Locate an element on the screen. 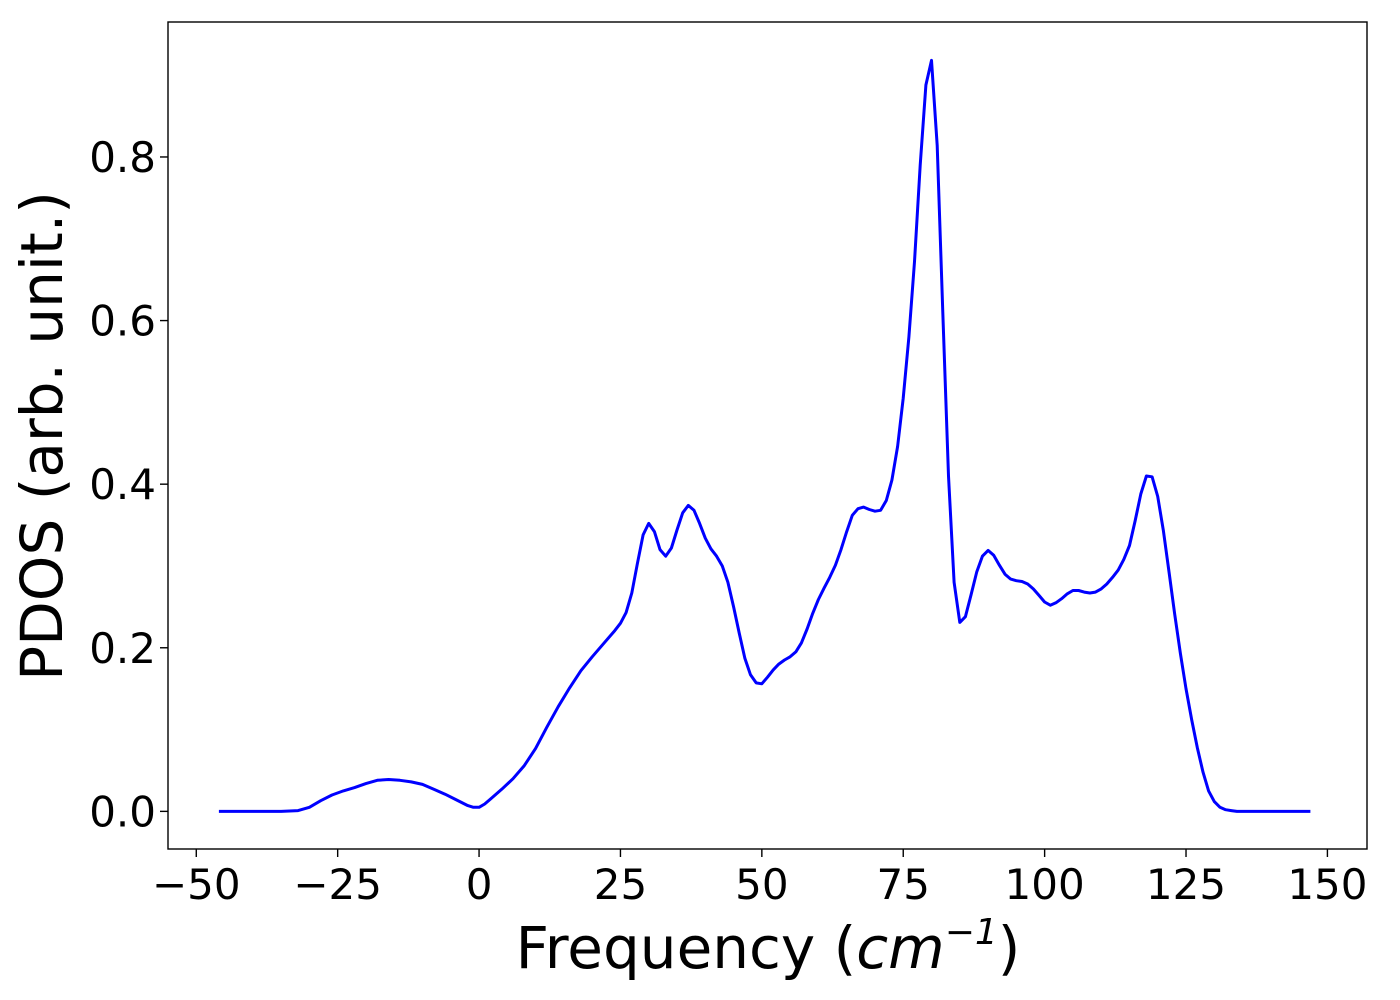 The height and width of the screenshot is (1000, 1400). x-tick-label: 150 is located at coordinates (1327, 884).